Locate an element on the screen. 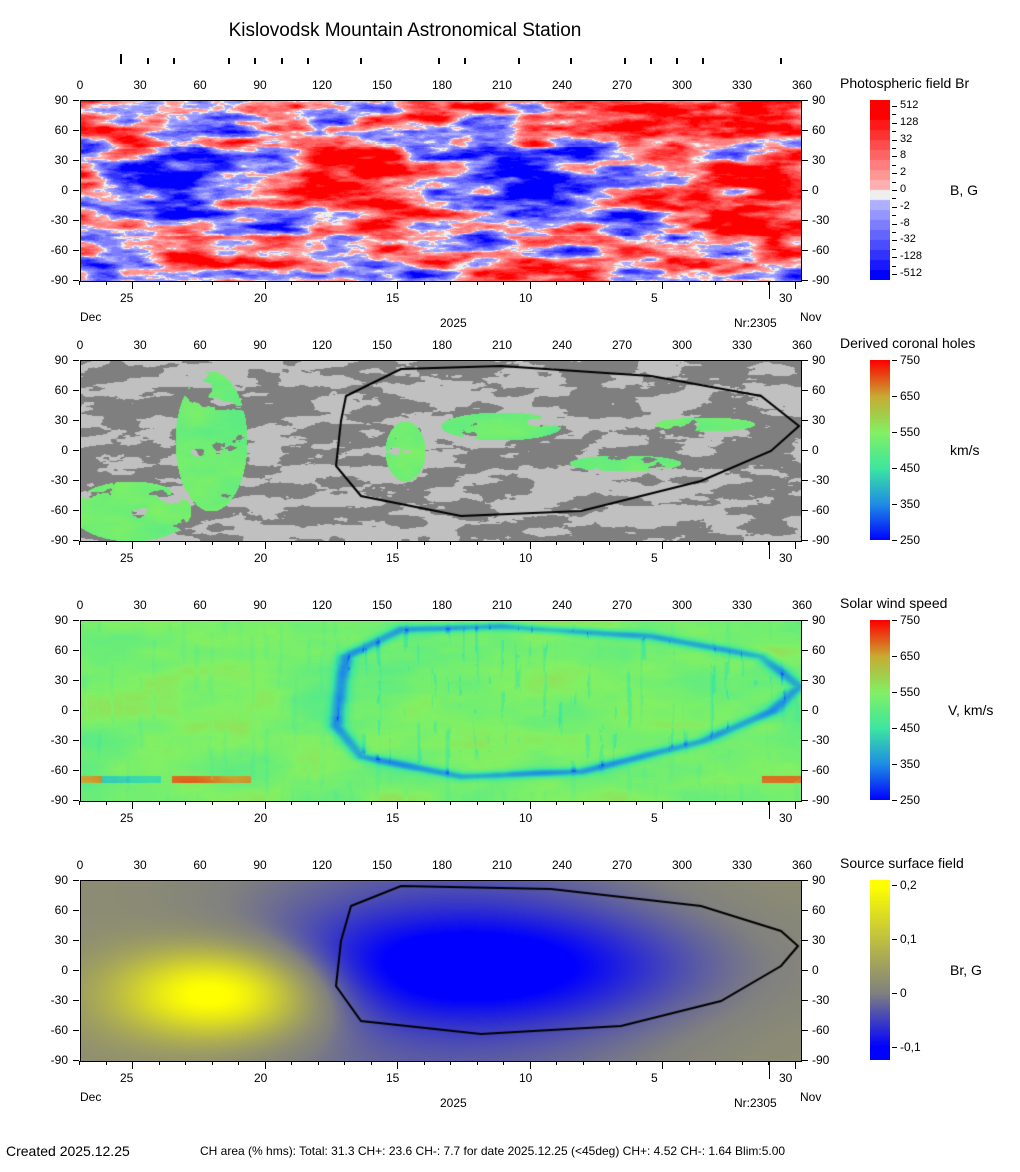 This screenshot has width=1020, height=1172. lat-tick-label-right: 30 is located at coordinates (819, 940).